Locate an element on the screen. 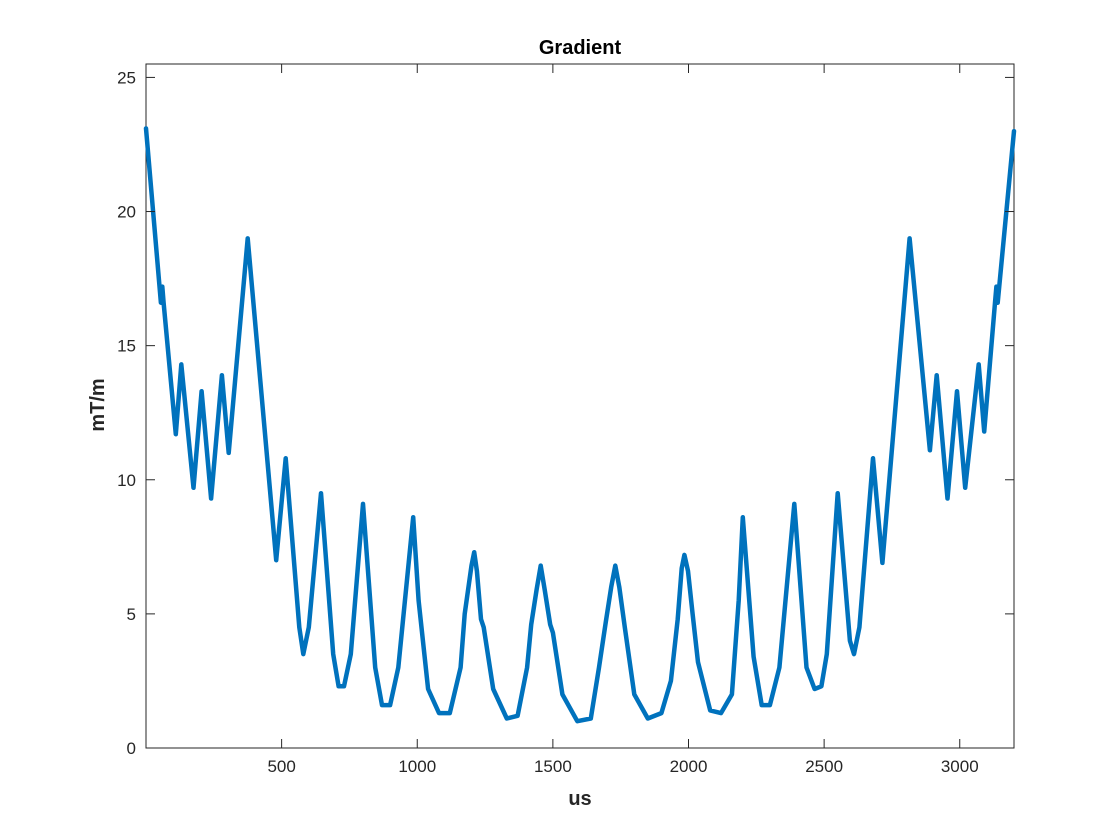  y-tick-label: 20 is located at coordinates (126, 212).